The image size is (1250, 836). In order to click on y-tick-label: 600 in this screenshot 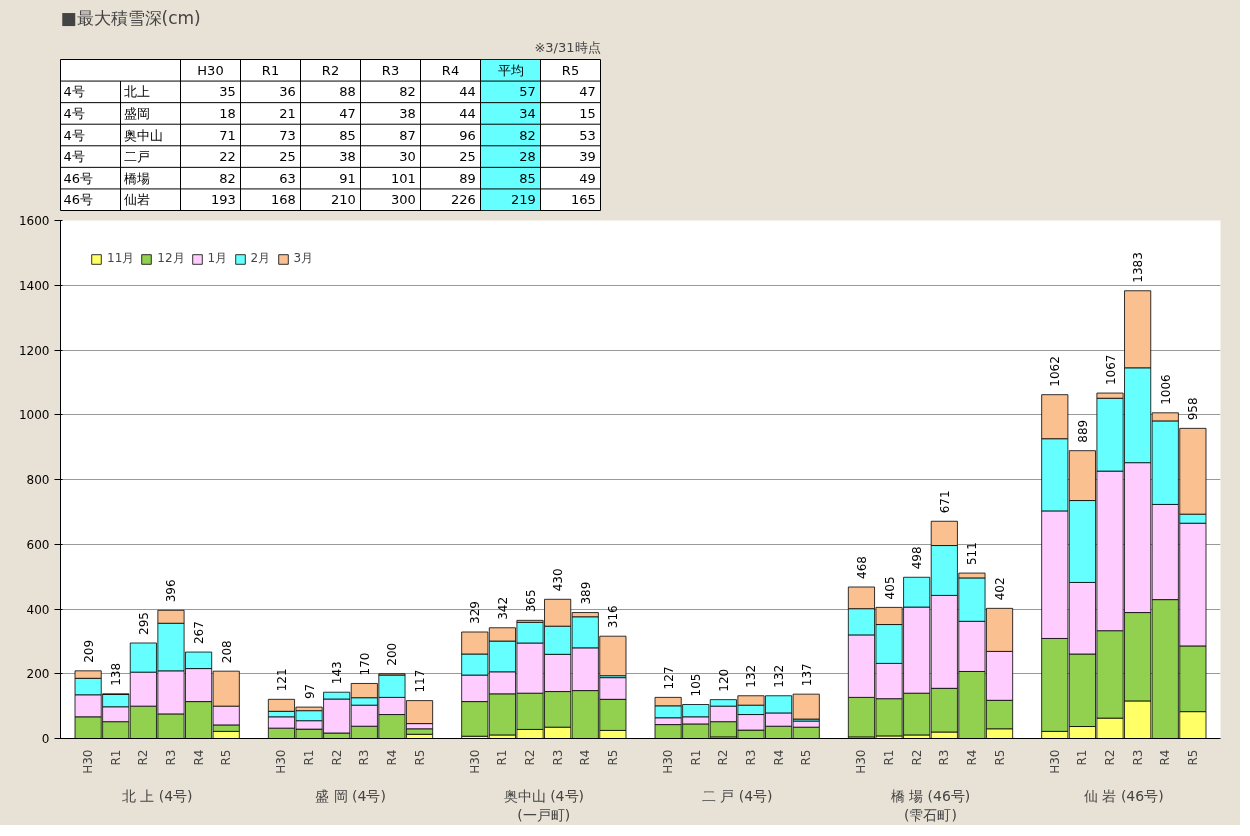, I will do `click(38, 544)`.